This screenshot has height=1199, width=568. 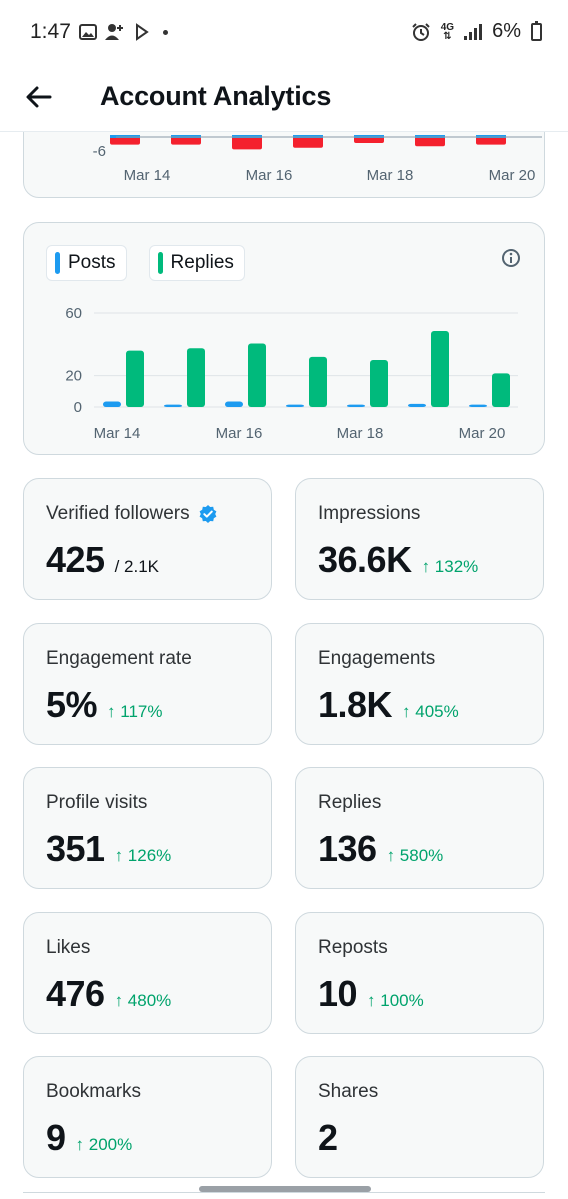 I want to click on legend-posts-swatch, so click(x=57, y=263).